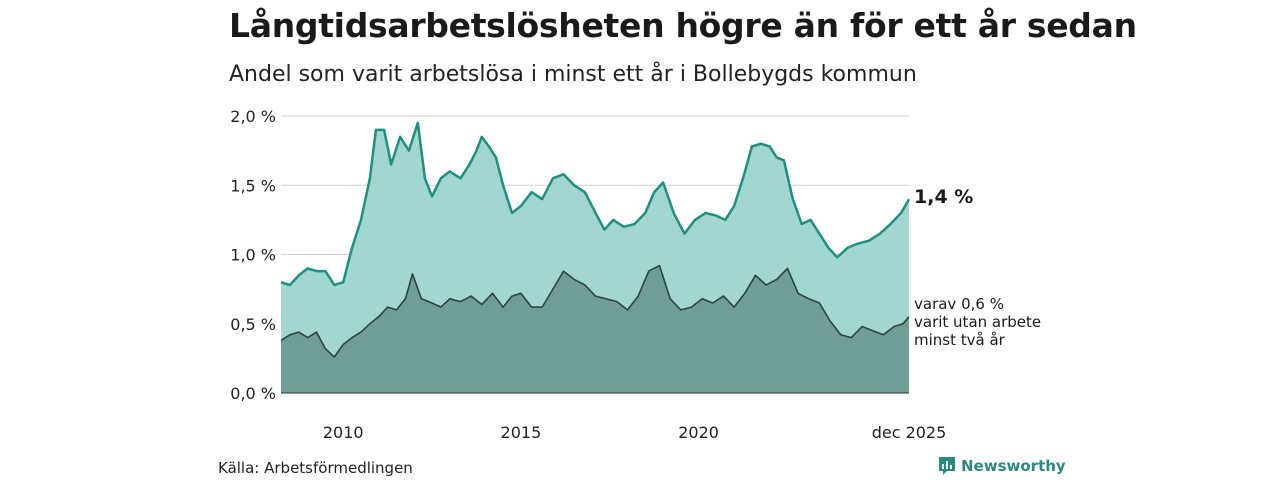  What do you see at coordinates (1013, 466) in the screenshot?
I see `brand-name: Newsworthy` at bounding box center [1013, 466].